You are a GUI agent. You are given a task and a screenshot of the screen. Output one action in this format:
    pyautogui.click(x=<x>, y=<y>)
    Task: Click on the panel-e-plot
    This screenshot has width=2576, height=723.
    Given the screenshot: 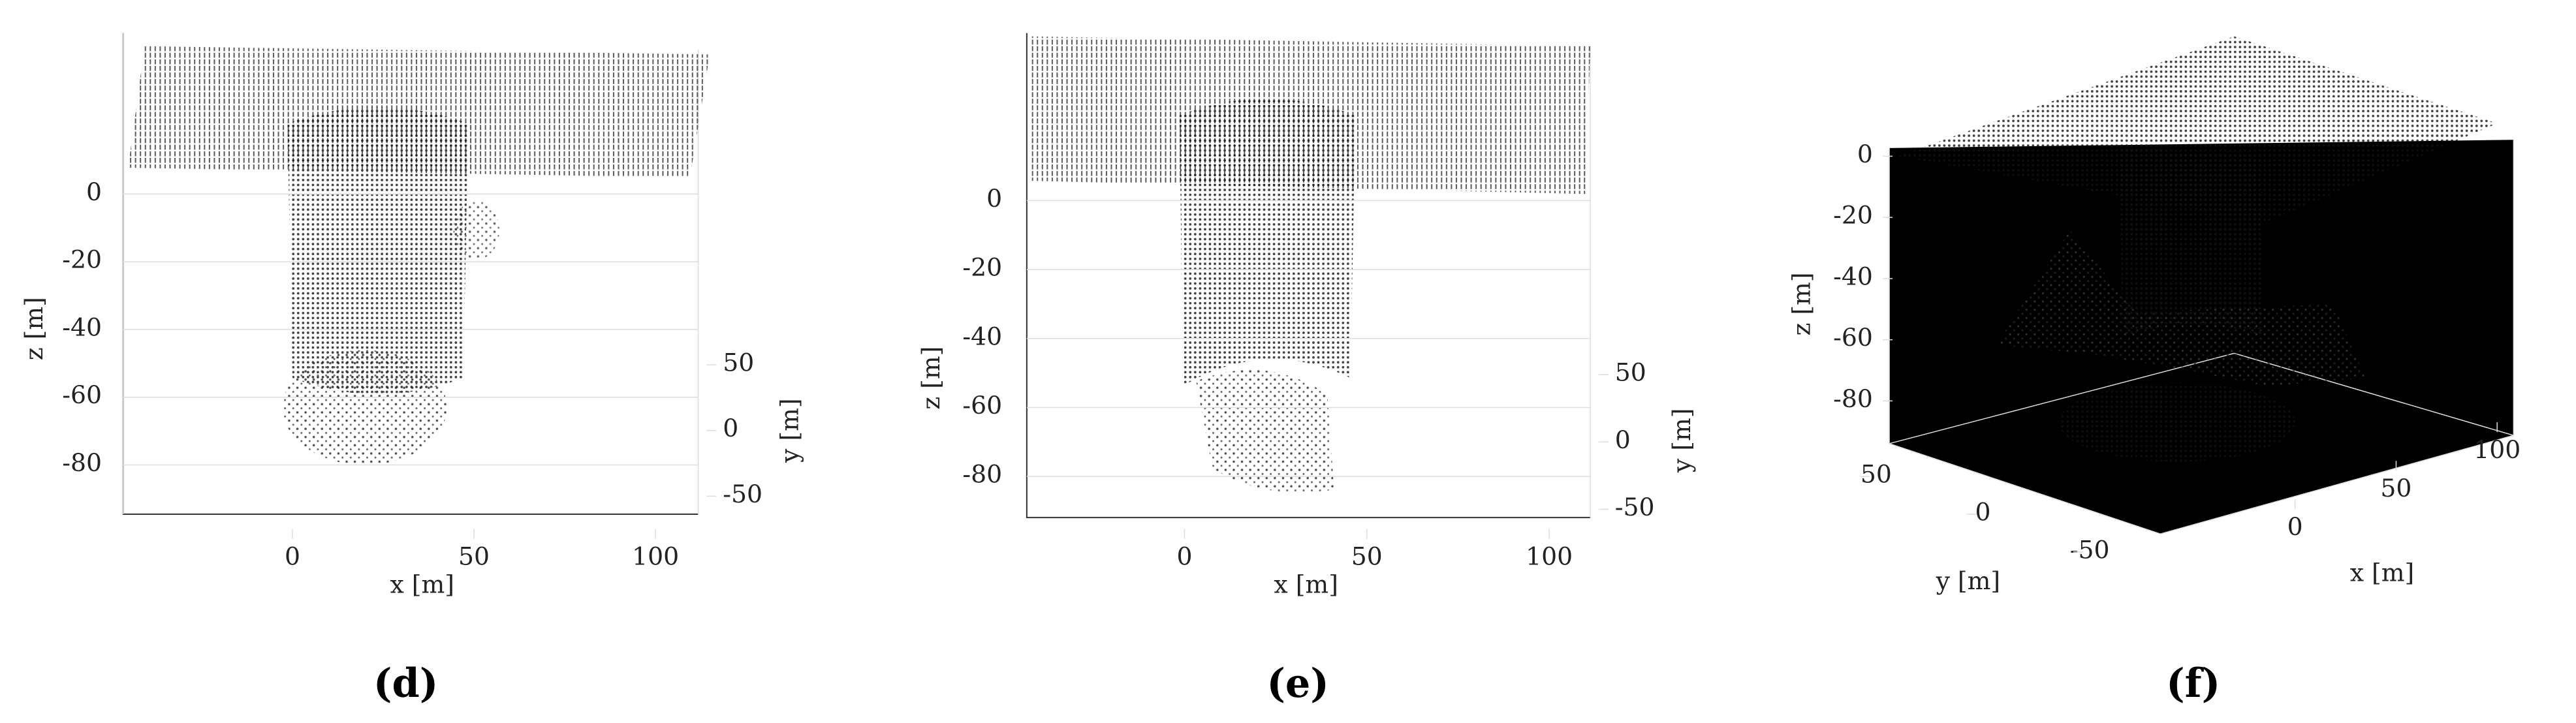 What is the action you would take?
    pyautogui.click(x=1308, y=276)
    